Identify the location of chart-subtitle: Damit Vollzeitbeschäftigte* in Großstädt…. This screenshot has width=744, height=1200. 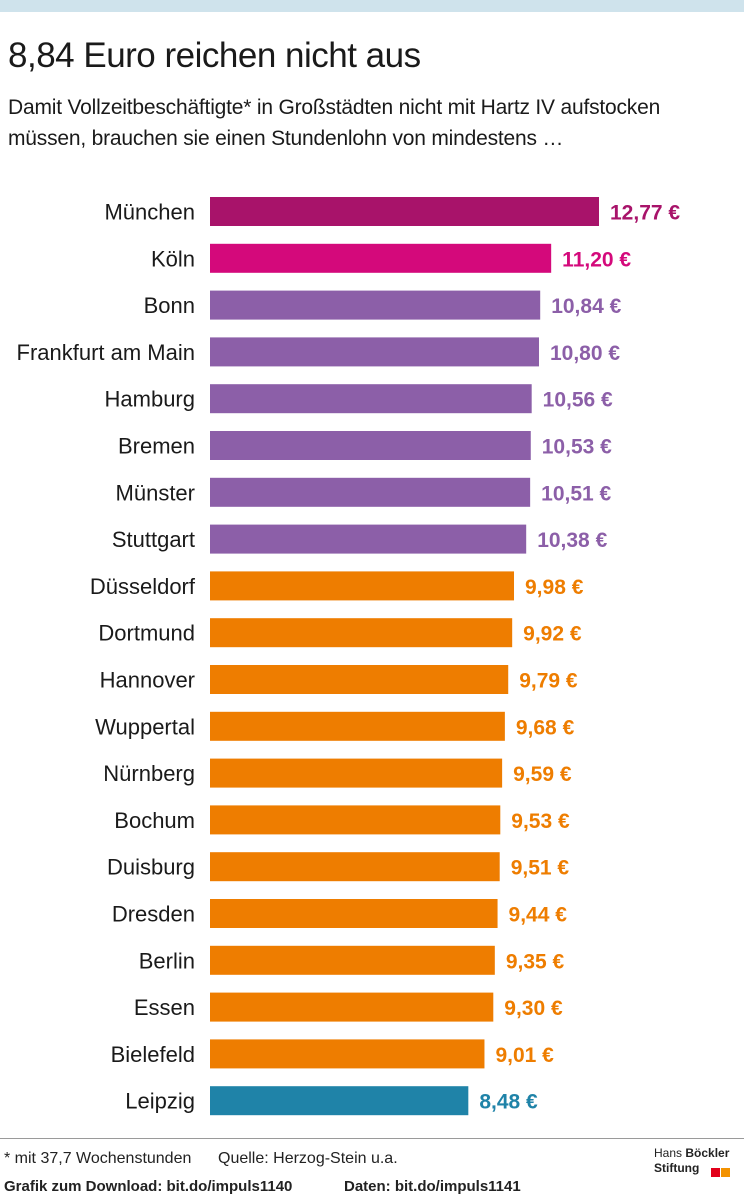
(334, 123).